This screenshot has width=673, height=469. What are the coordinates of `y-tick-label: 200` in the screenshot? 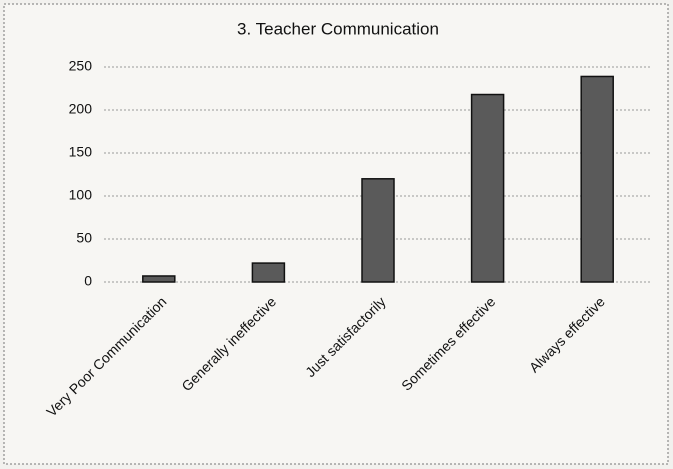 It's located at (81, 109).